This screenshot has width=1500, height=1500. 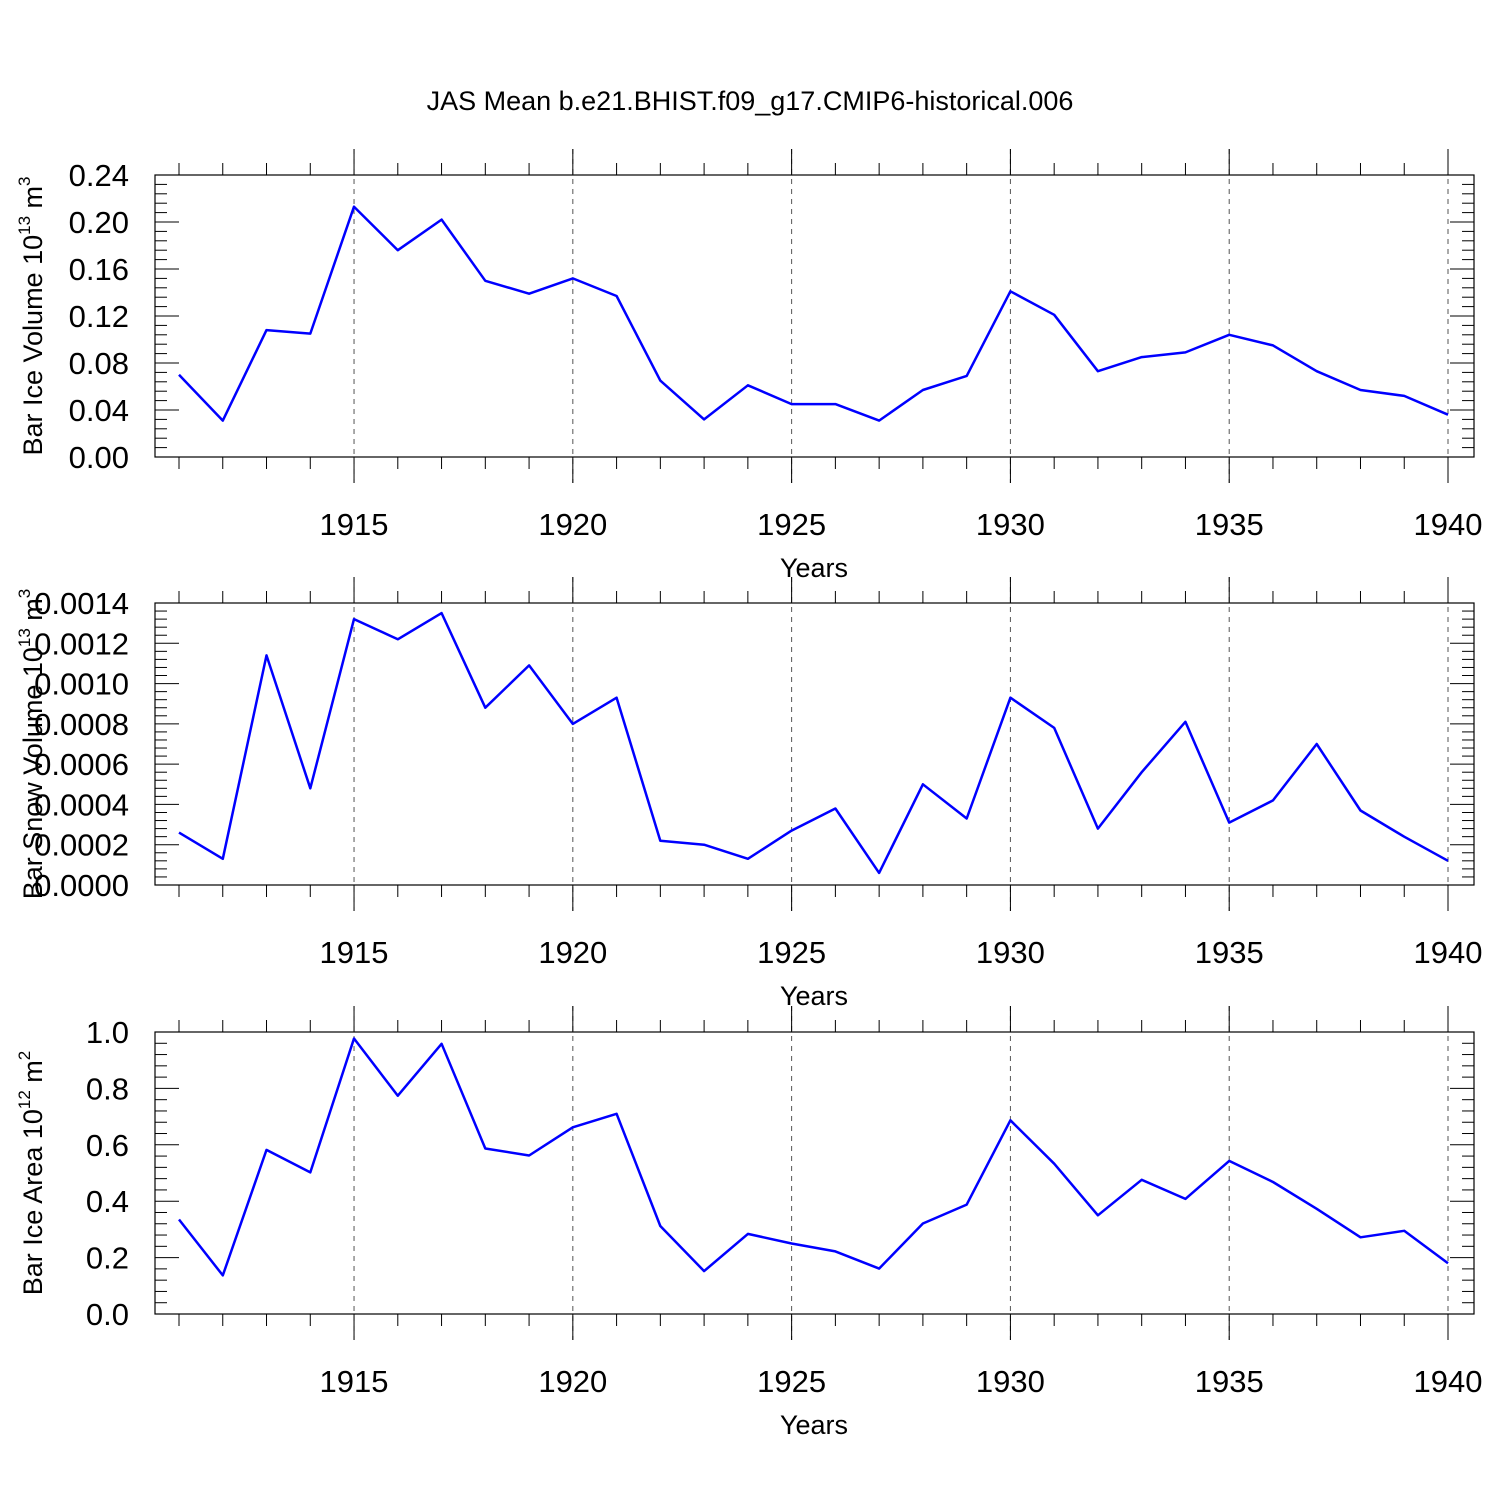 What do you see at coordinates (99, 457) in the screenshot?
I see `y-tick-label: 0.00` at bounding box center [99, 457].